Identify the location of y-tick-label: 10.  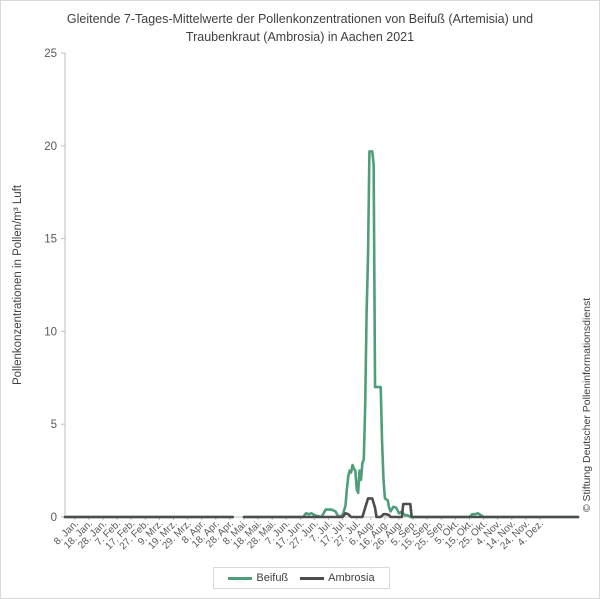
(50, 332).